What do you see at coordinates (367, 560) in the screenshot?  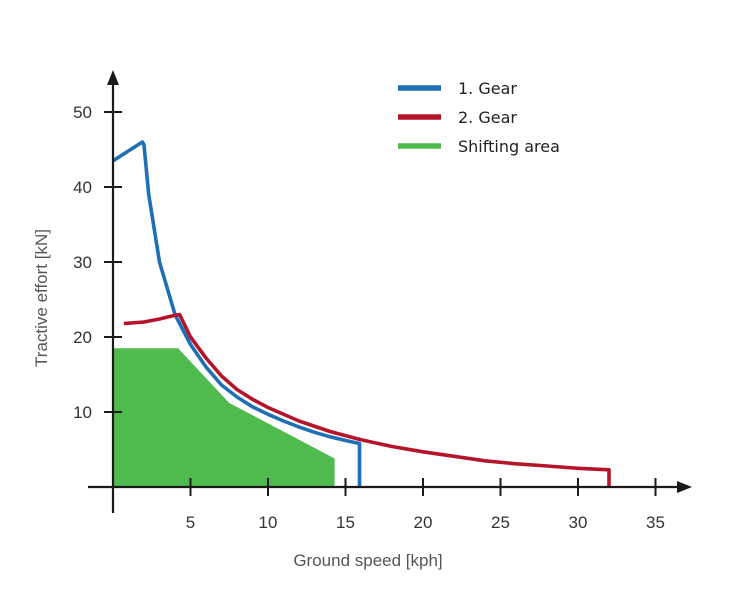 I see `x-axis-title: Ground speed [kph]` at bounding box center [367, 560].